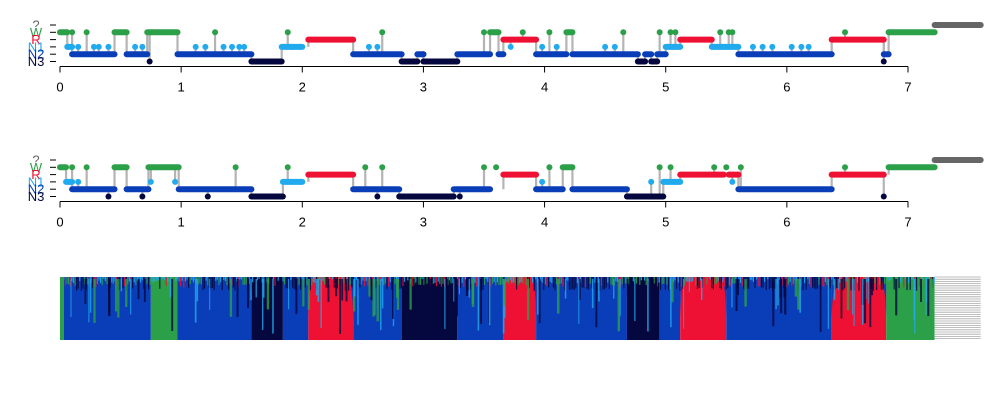 The width and height of the screenshot is (1000, 400). What do you see at coordinates (59, 222) in the screenshot?
I see `x-tick-label: 0` at bounding box center [59, 222].